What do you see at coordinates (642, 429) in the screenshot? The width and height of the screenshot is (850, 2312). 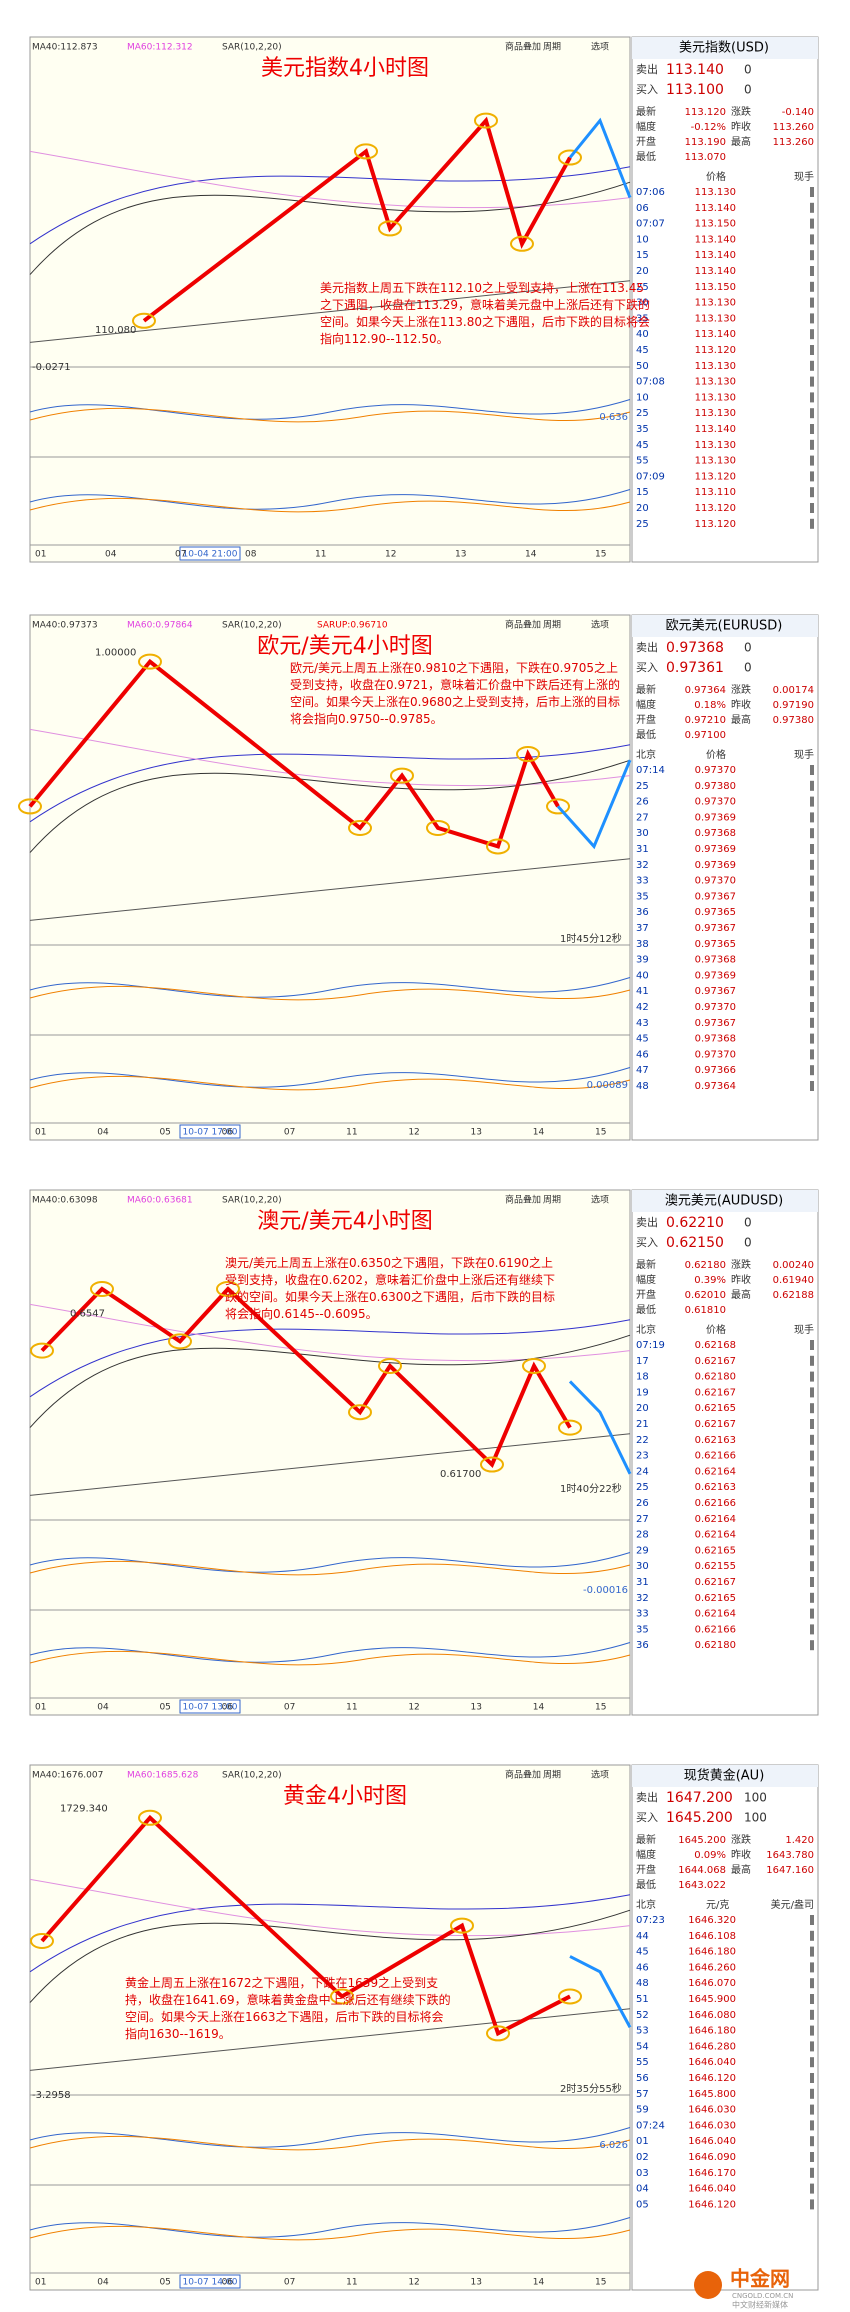 I see `tick-time: 35` at bounding box center [642, 429].